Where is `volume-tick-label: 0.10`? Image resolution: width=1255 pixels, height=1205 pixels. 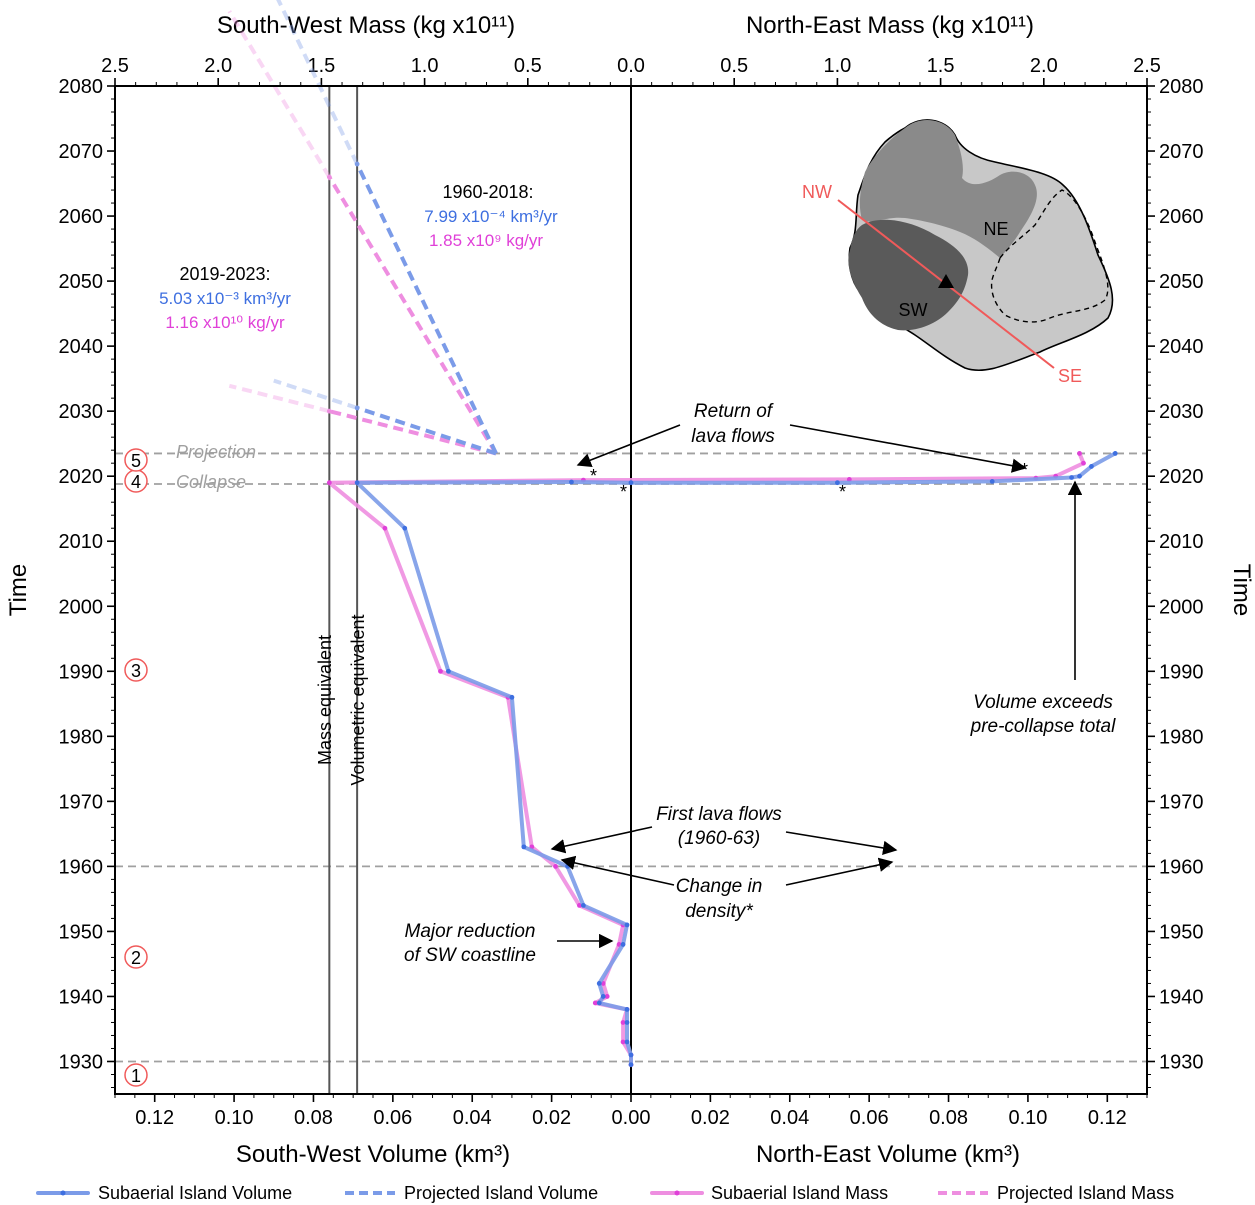 volume-tick-label: 0.10 is located at coordinates (1027, 1118).